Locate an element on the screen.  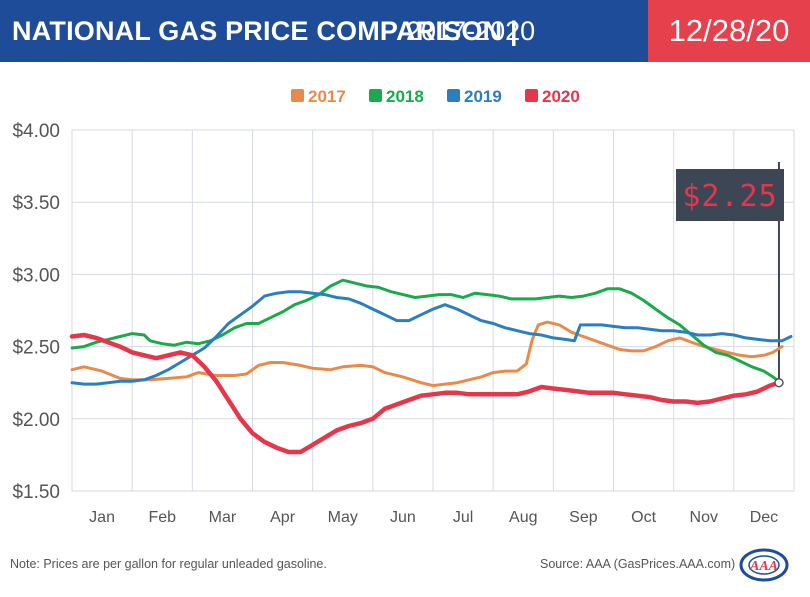
callout-value: $2.25 is located at coordinates (729, 196).